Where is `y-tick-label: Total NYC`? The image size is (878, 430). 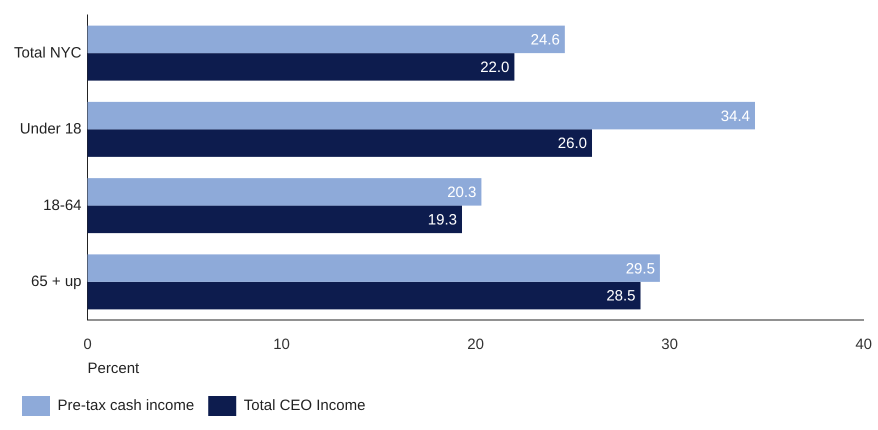
y-tick-label: Total NYC is located at coordinates (48, 53).